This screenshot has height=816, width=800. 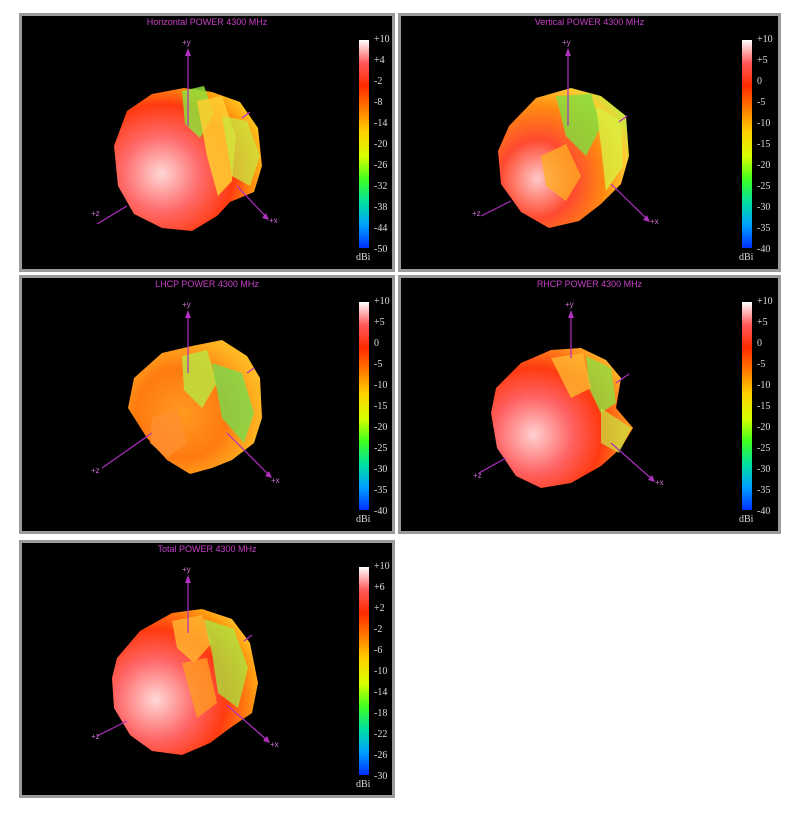 I want to click on total-power-panel: Total POWER 4300 MHz +y +z +x +10 +6, so click(x=207, y=669).